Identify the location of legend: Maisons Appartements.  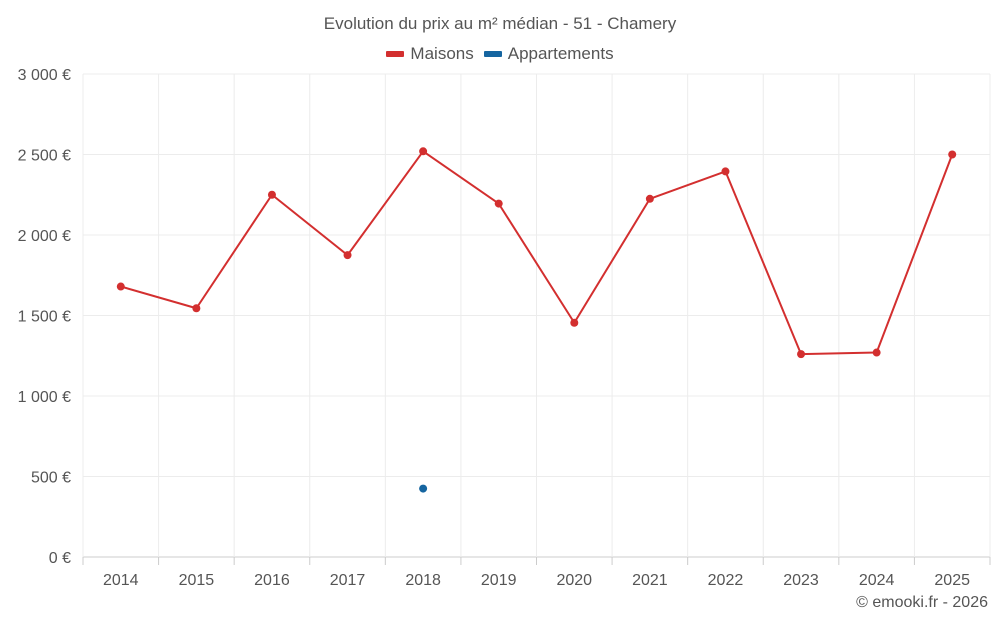
(500, 54).